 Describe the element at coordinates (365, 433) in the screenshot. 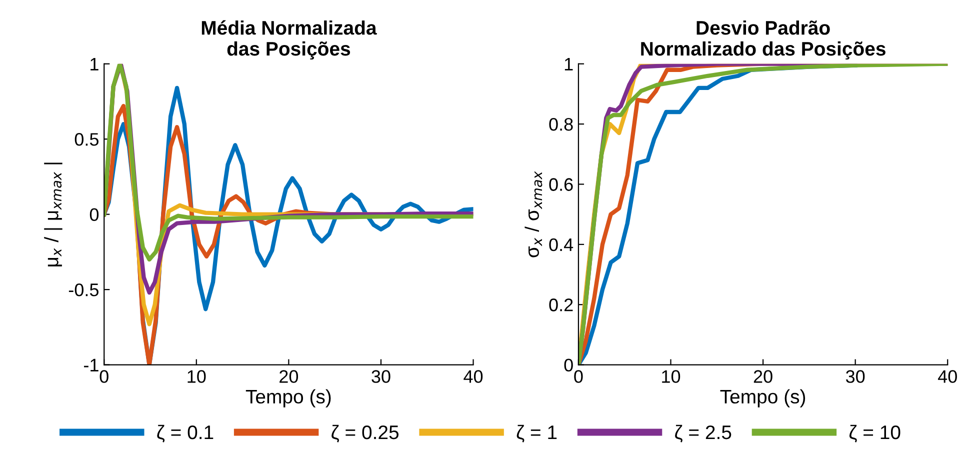

I see `legend-label: ζ = 0.25` at that location.